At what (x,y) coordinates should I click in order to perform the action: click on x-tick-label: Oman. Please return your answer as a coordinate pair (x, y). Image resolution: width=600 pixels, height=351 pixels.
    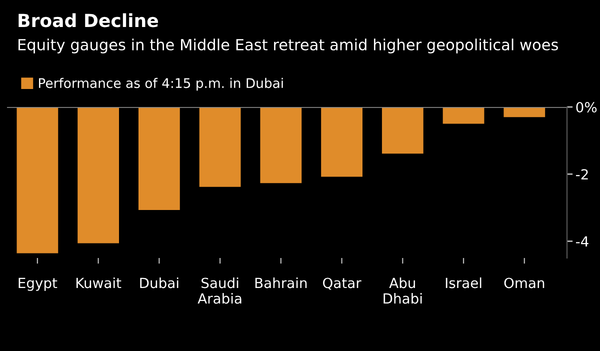
    Looking at the image, I should click on (524, 283).